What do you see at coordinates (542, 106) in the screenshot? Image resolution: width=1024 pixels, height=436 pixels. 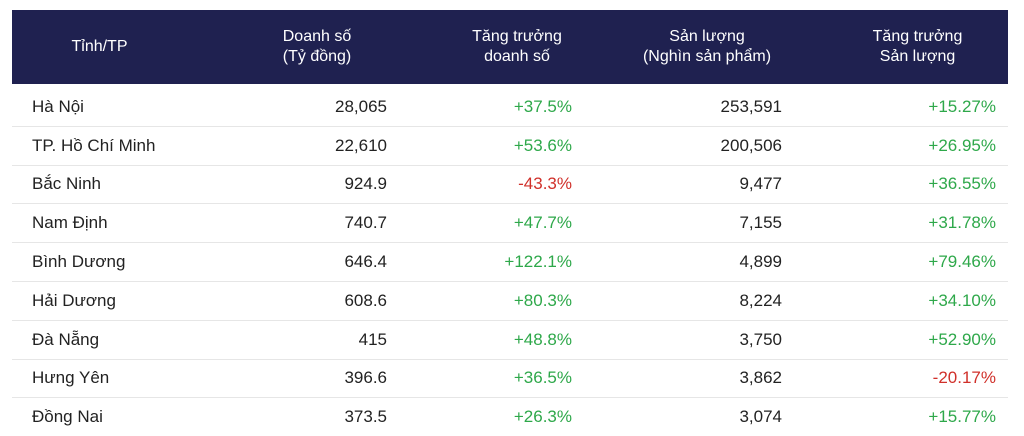 I see `cell-revenue-growth: +37.5%` at bounding box center [542, 106].